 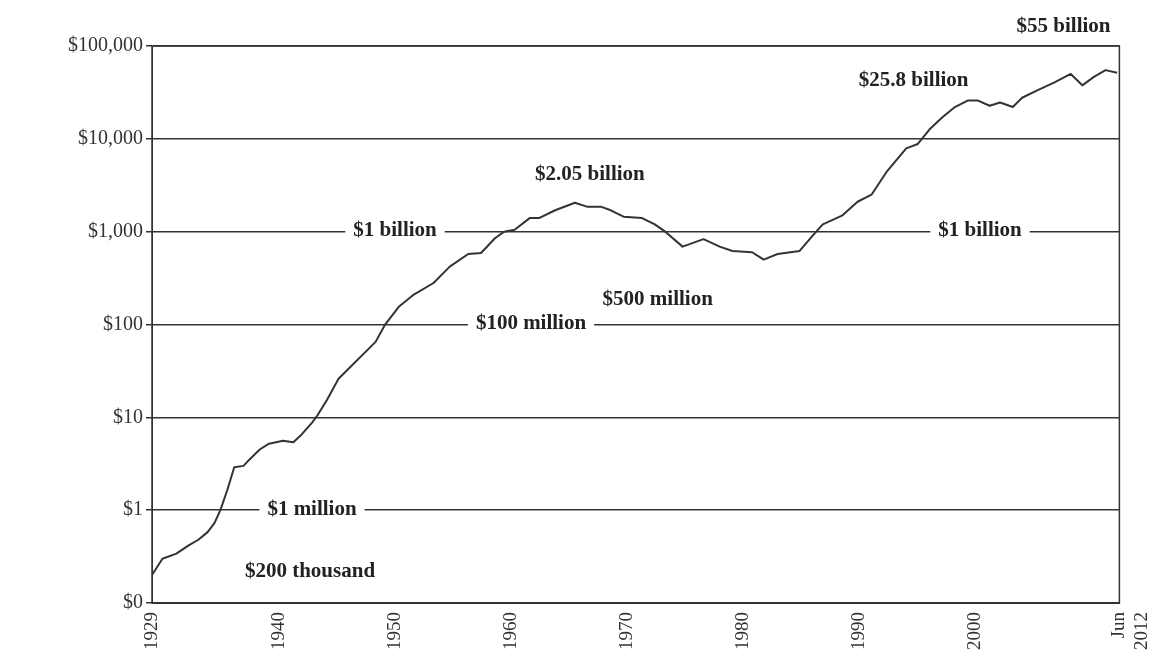 I want to click on annotation: $1 million, so click(x=312, y=508).